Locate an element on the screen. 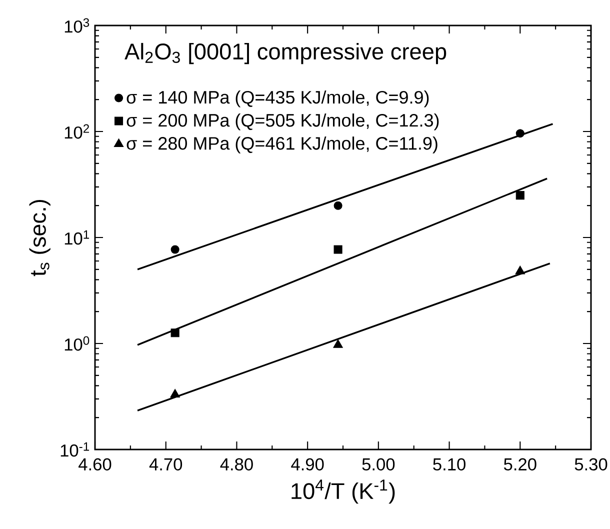 The height and width of the screenshot is (529, 610). text: Al$_{2}$O$_{3}$ [0001] compressive creep is located at coordinates (285, 53).